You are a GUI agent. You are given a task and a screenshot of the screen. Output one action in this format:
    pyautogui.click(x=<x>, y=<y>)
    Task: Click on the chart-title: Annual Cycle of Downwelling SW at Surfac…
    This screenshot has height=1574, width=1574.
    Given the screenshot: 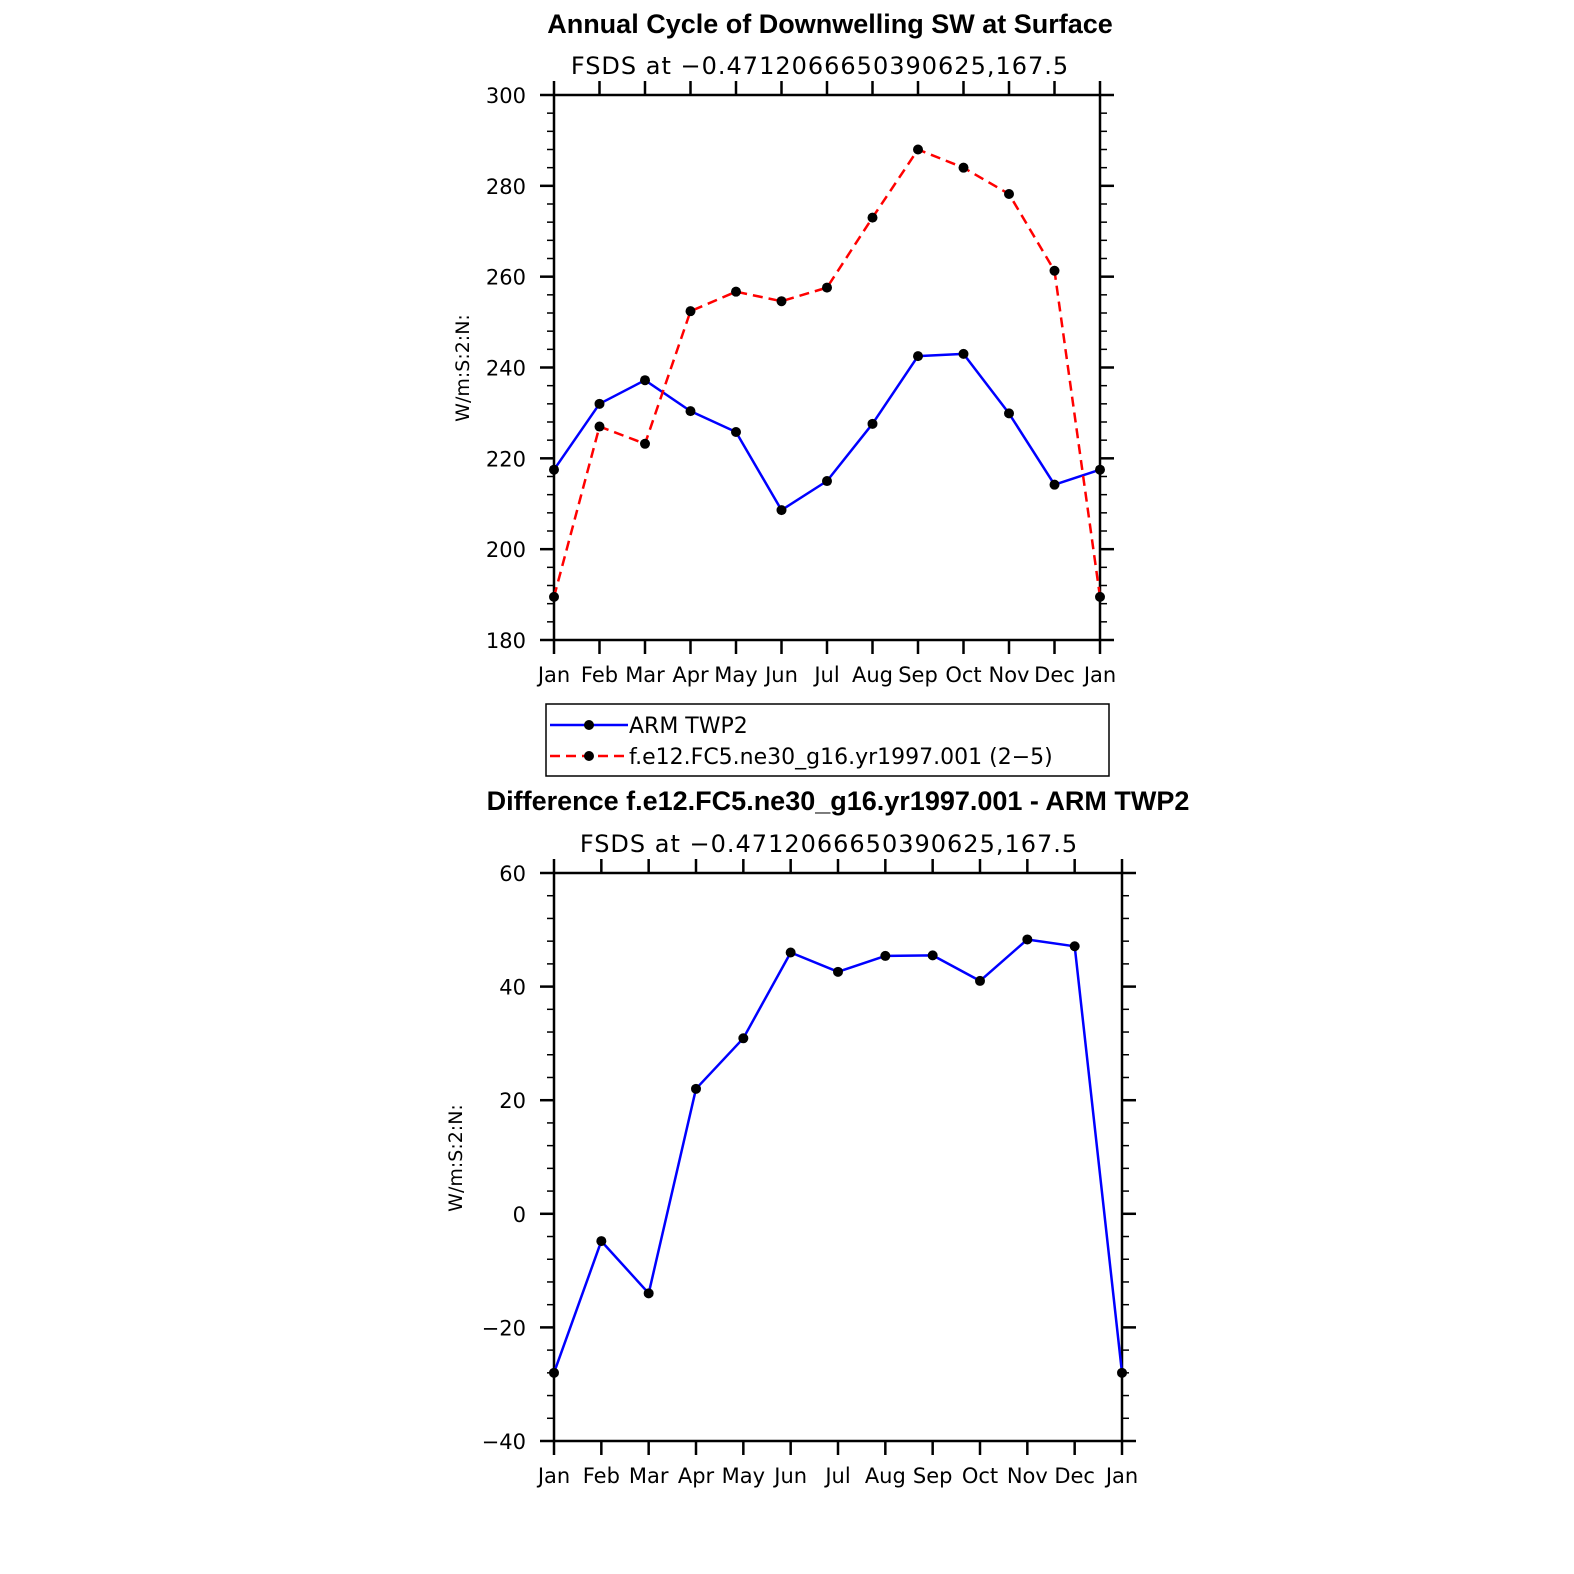 What is the action you would take?
    pyautogui.click(x=830, y=24)
    